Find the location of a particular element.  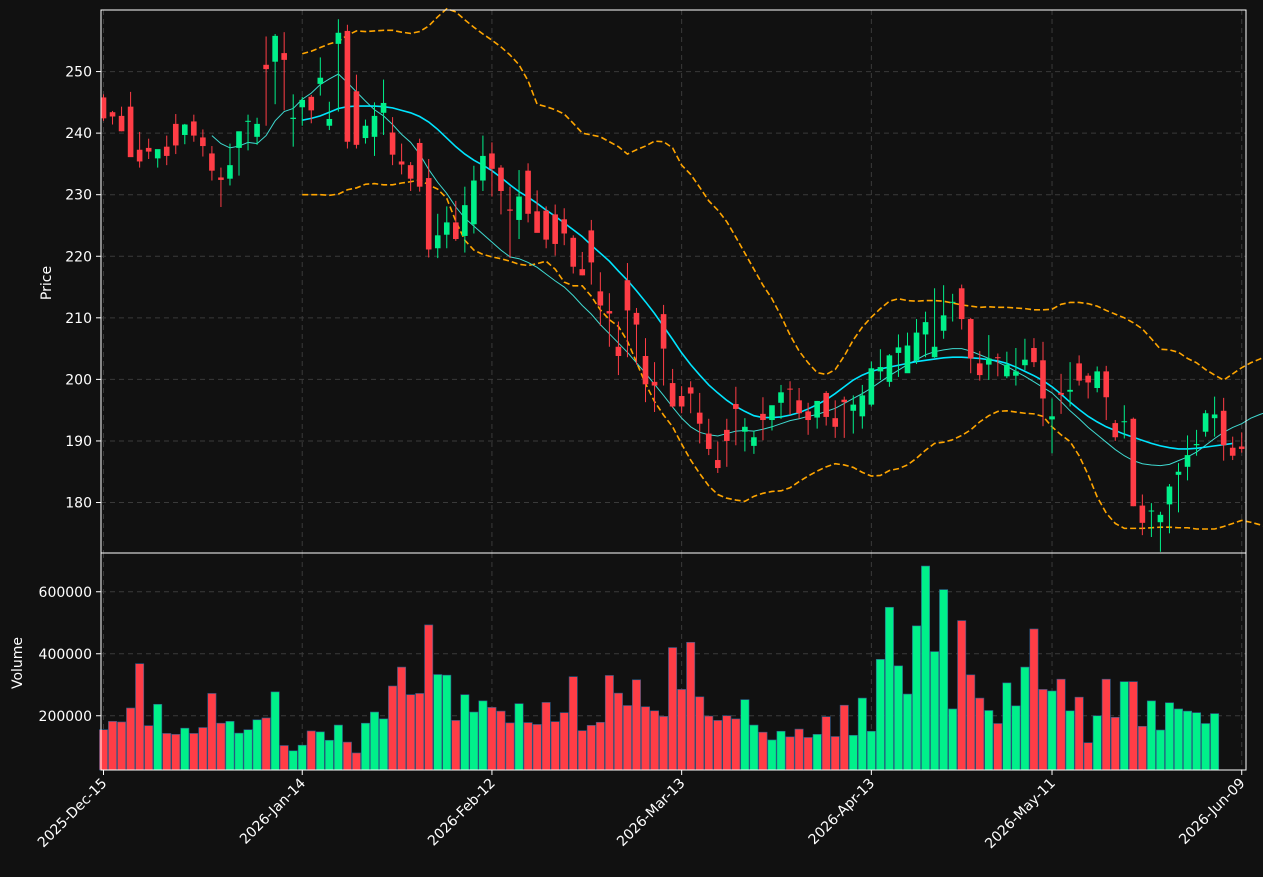

volume-axis-label: Volume is located at coordinates (18, 663).